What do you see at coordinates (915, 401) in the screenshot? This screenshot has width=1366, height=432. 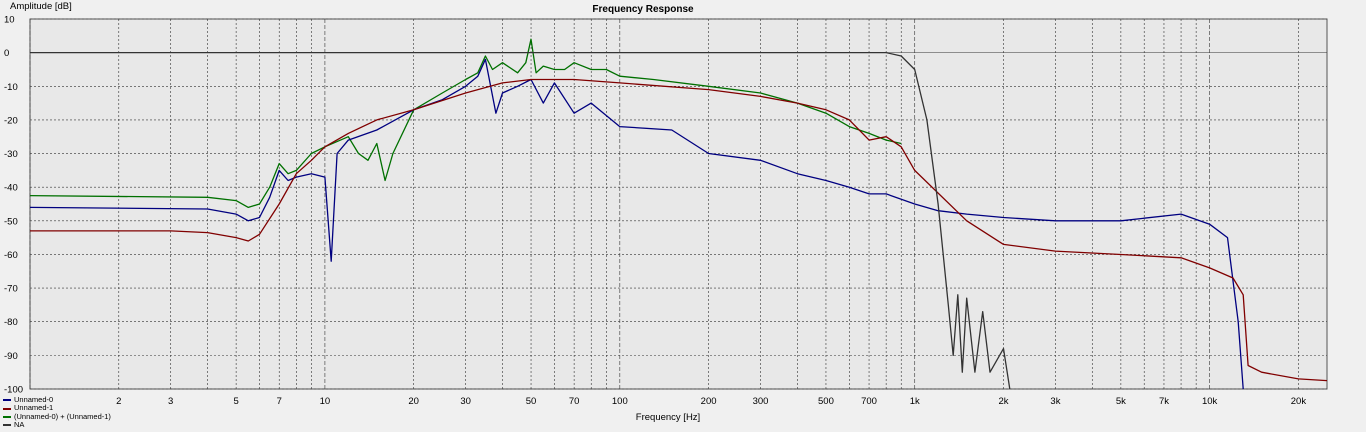 I see `x-tick-label: 1k` at bounding box center [915, 401].